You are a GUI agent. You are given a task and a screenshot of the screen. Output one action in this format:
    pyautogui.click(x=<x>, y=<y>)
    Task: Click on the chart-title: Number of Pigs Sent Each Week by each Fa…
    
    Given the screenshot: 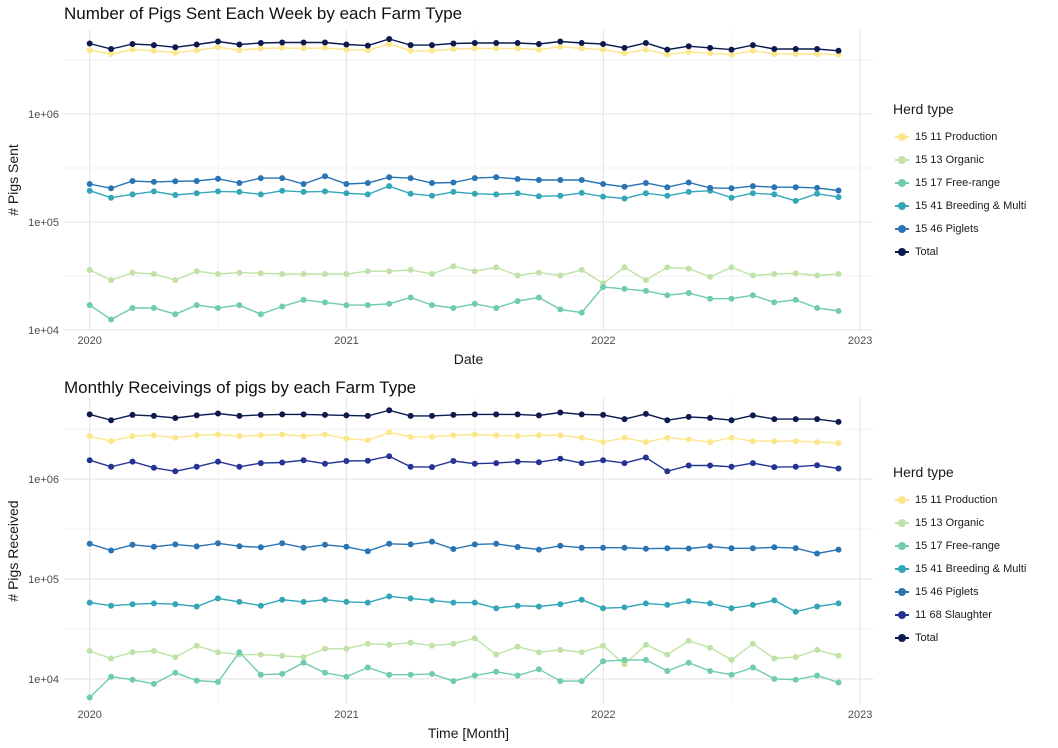 What is the action you would take?
    pyautogui.click(x=263, y=13)
    